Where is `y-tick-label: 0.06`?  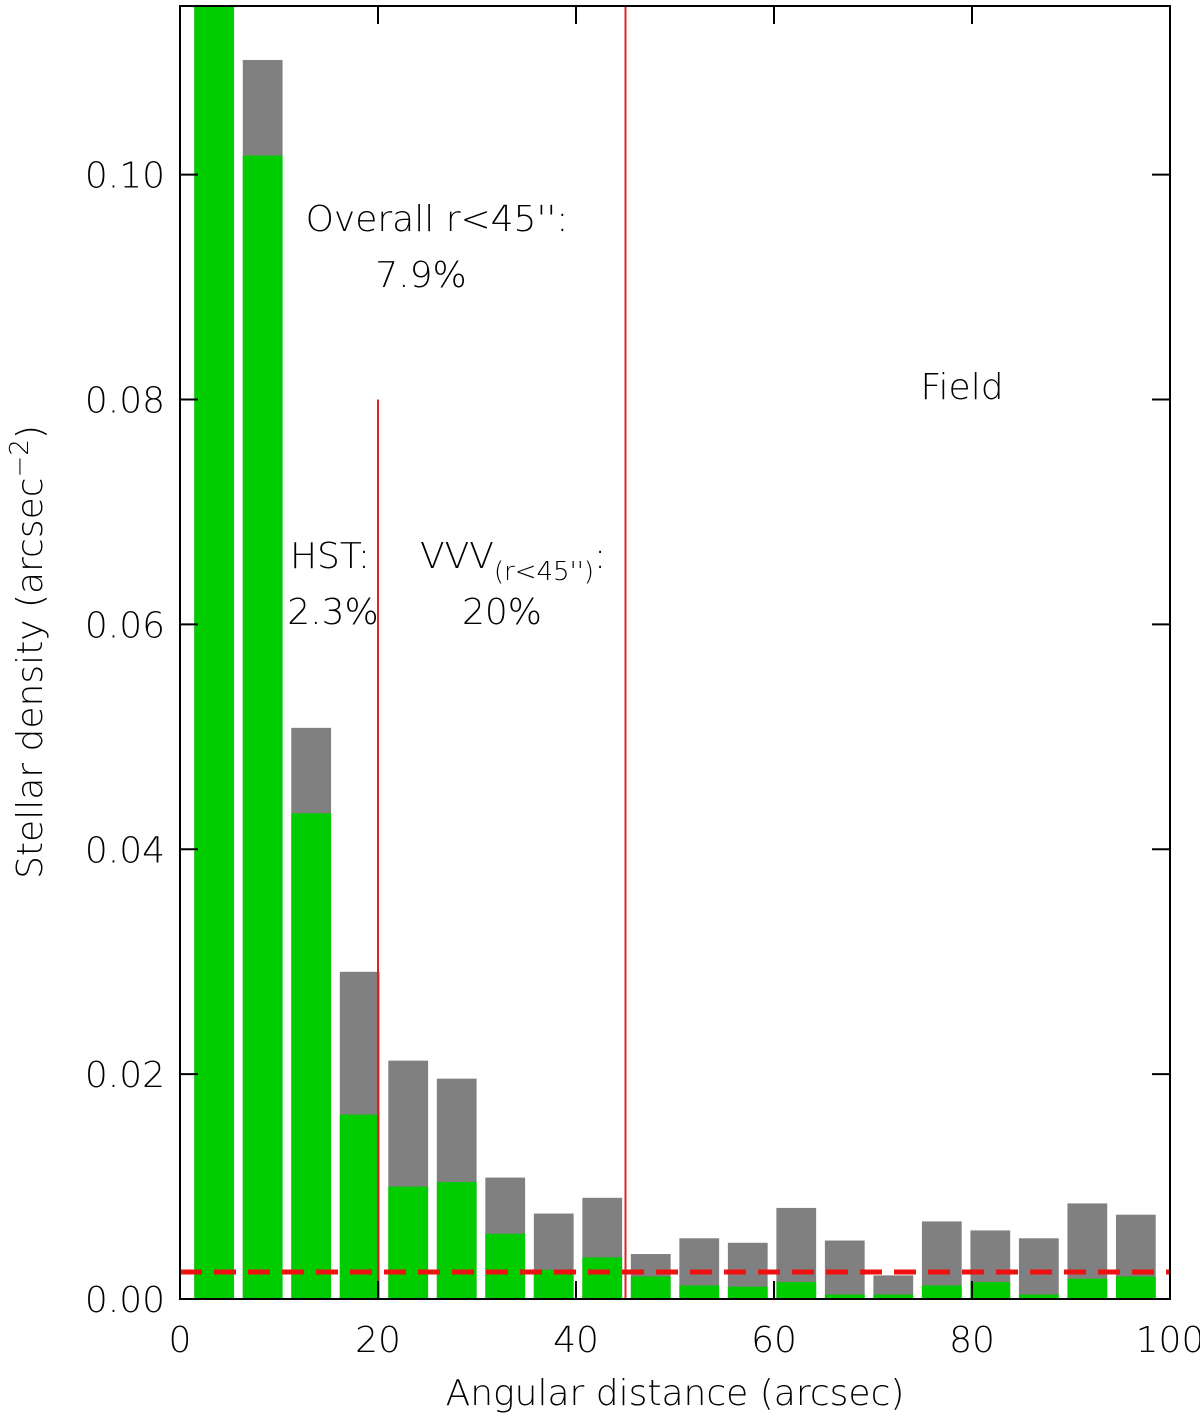 y-tick-label: 0.06 is located at coordinates (125, 625).